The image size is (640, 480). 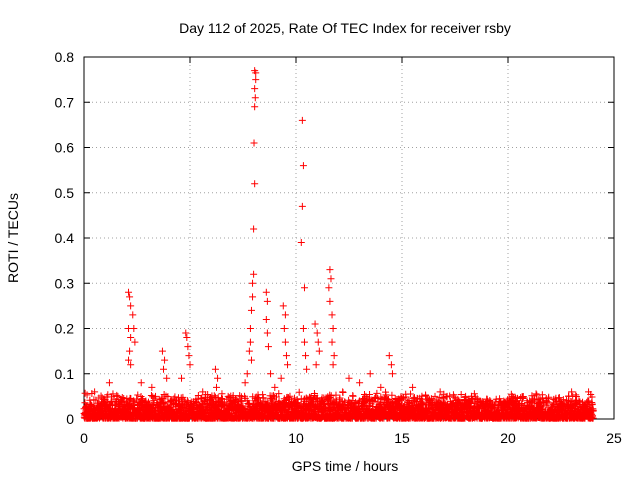 What do you see at coordinates (65, 193) in the screenshot?
I see `y-tick-label: 0.5` at bounding box center [65, 193].